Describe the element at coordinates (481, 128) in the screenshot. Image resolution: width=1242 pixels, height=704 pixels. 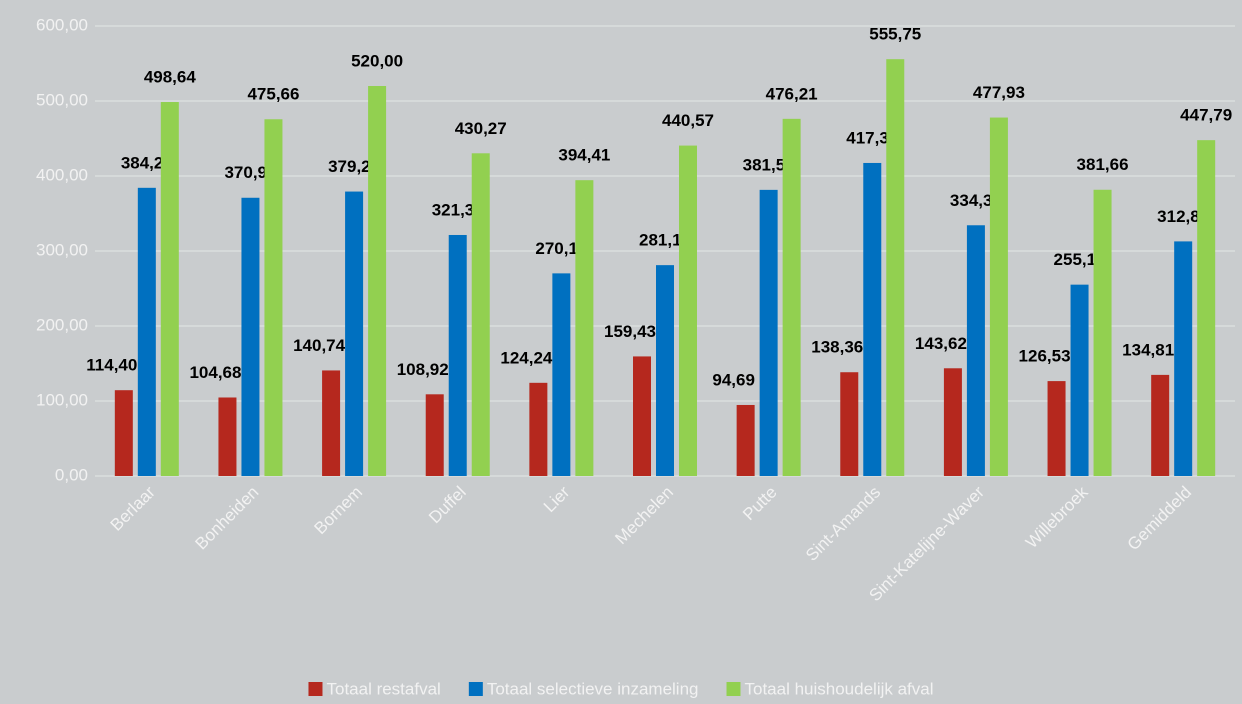
I see `data-label: 430,27` at that location.